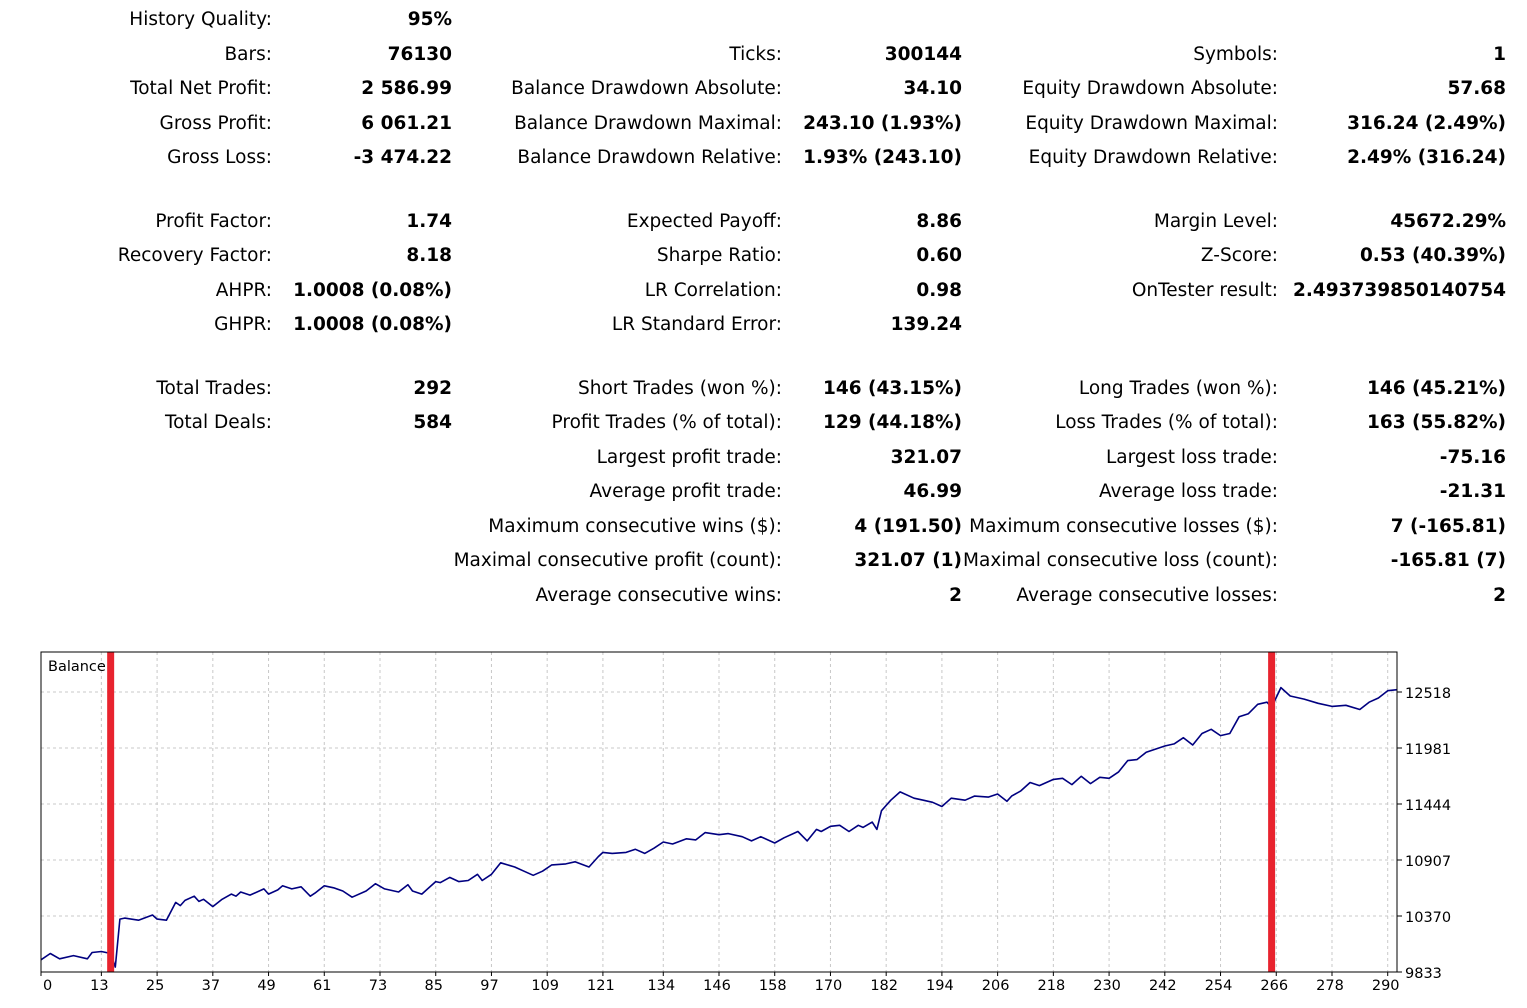 This screenshot has width=1527, height=1008. Describe the element at coordinates (243, 324) in the screenshot. I see `col1-label-8: GHPR:` at that location.